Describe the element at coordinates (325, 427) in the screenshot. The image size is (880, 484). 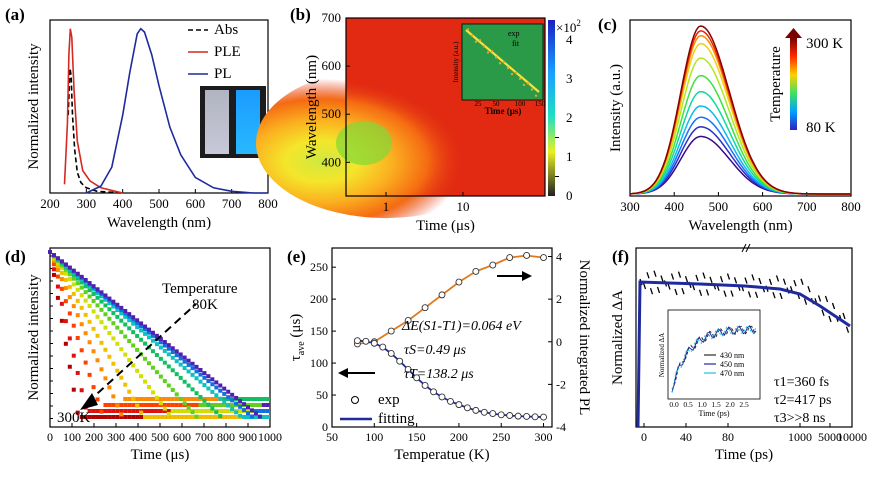
I see `panel-e-ytick-left-label: 0` at that location.